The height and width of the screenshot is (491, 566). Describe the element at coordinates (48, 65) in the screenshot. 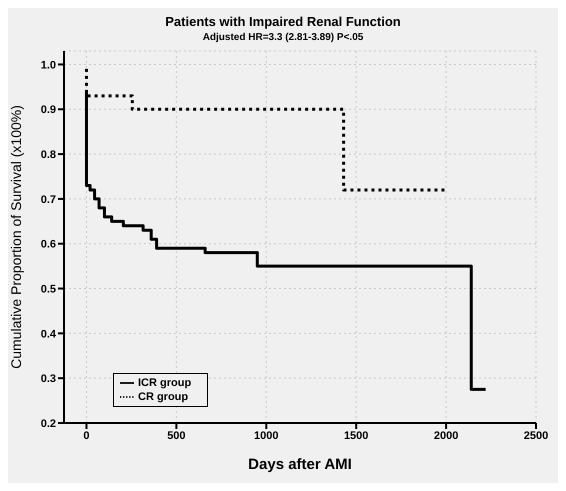

I see `y-tick-label: 1.0` at that location.